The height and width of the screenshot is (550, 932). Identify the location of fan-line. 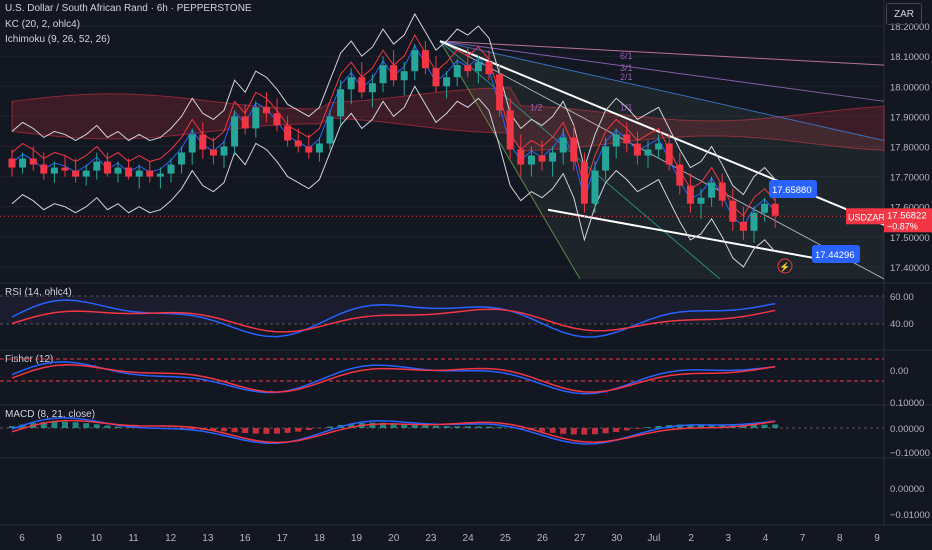
(580, 160).